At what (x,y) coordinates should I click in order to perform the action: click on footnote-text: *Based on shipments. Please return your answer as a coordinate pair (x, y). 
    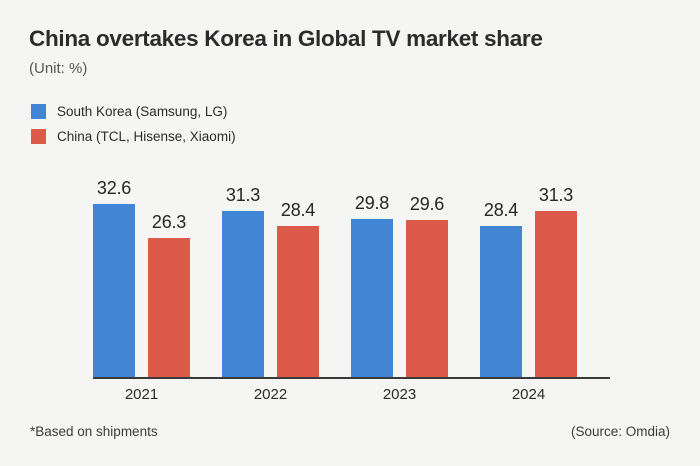
    Looking at the image, I should click on (94, 431).